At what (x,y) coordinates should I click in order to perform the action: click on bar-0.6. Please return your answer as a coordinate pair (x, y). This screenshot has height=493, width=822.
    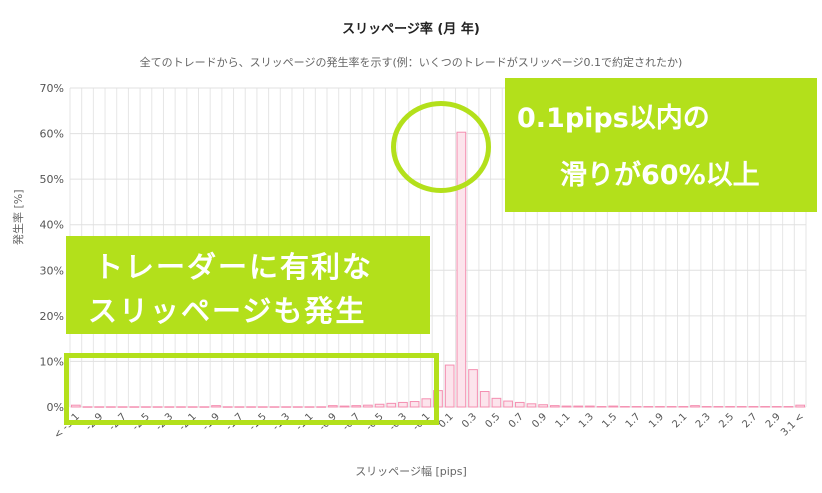
    Looking at the image, I should click on (508, 404).